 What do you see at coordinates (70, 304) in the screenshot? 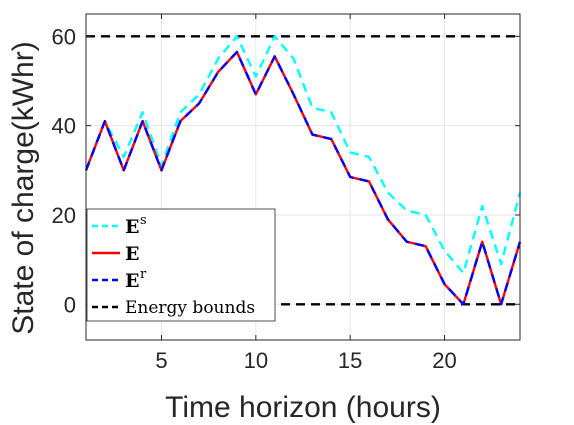
I see `y-tick-label: 0` at bounding box center [70, 304].